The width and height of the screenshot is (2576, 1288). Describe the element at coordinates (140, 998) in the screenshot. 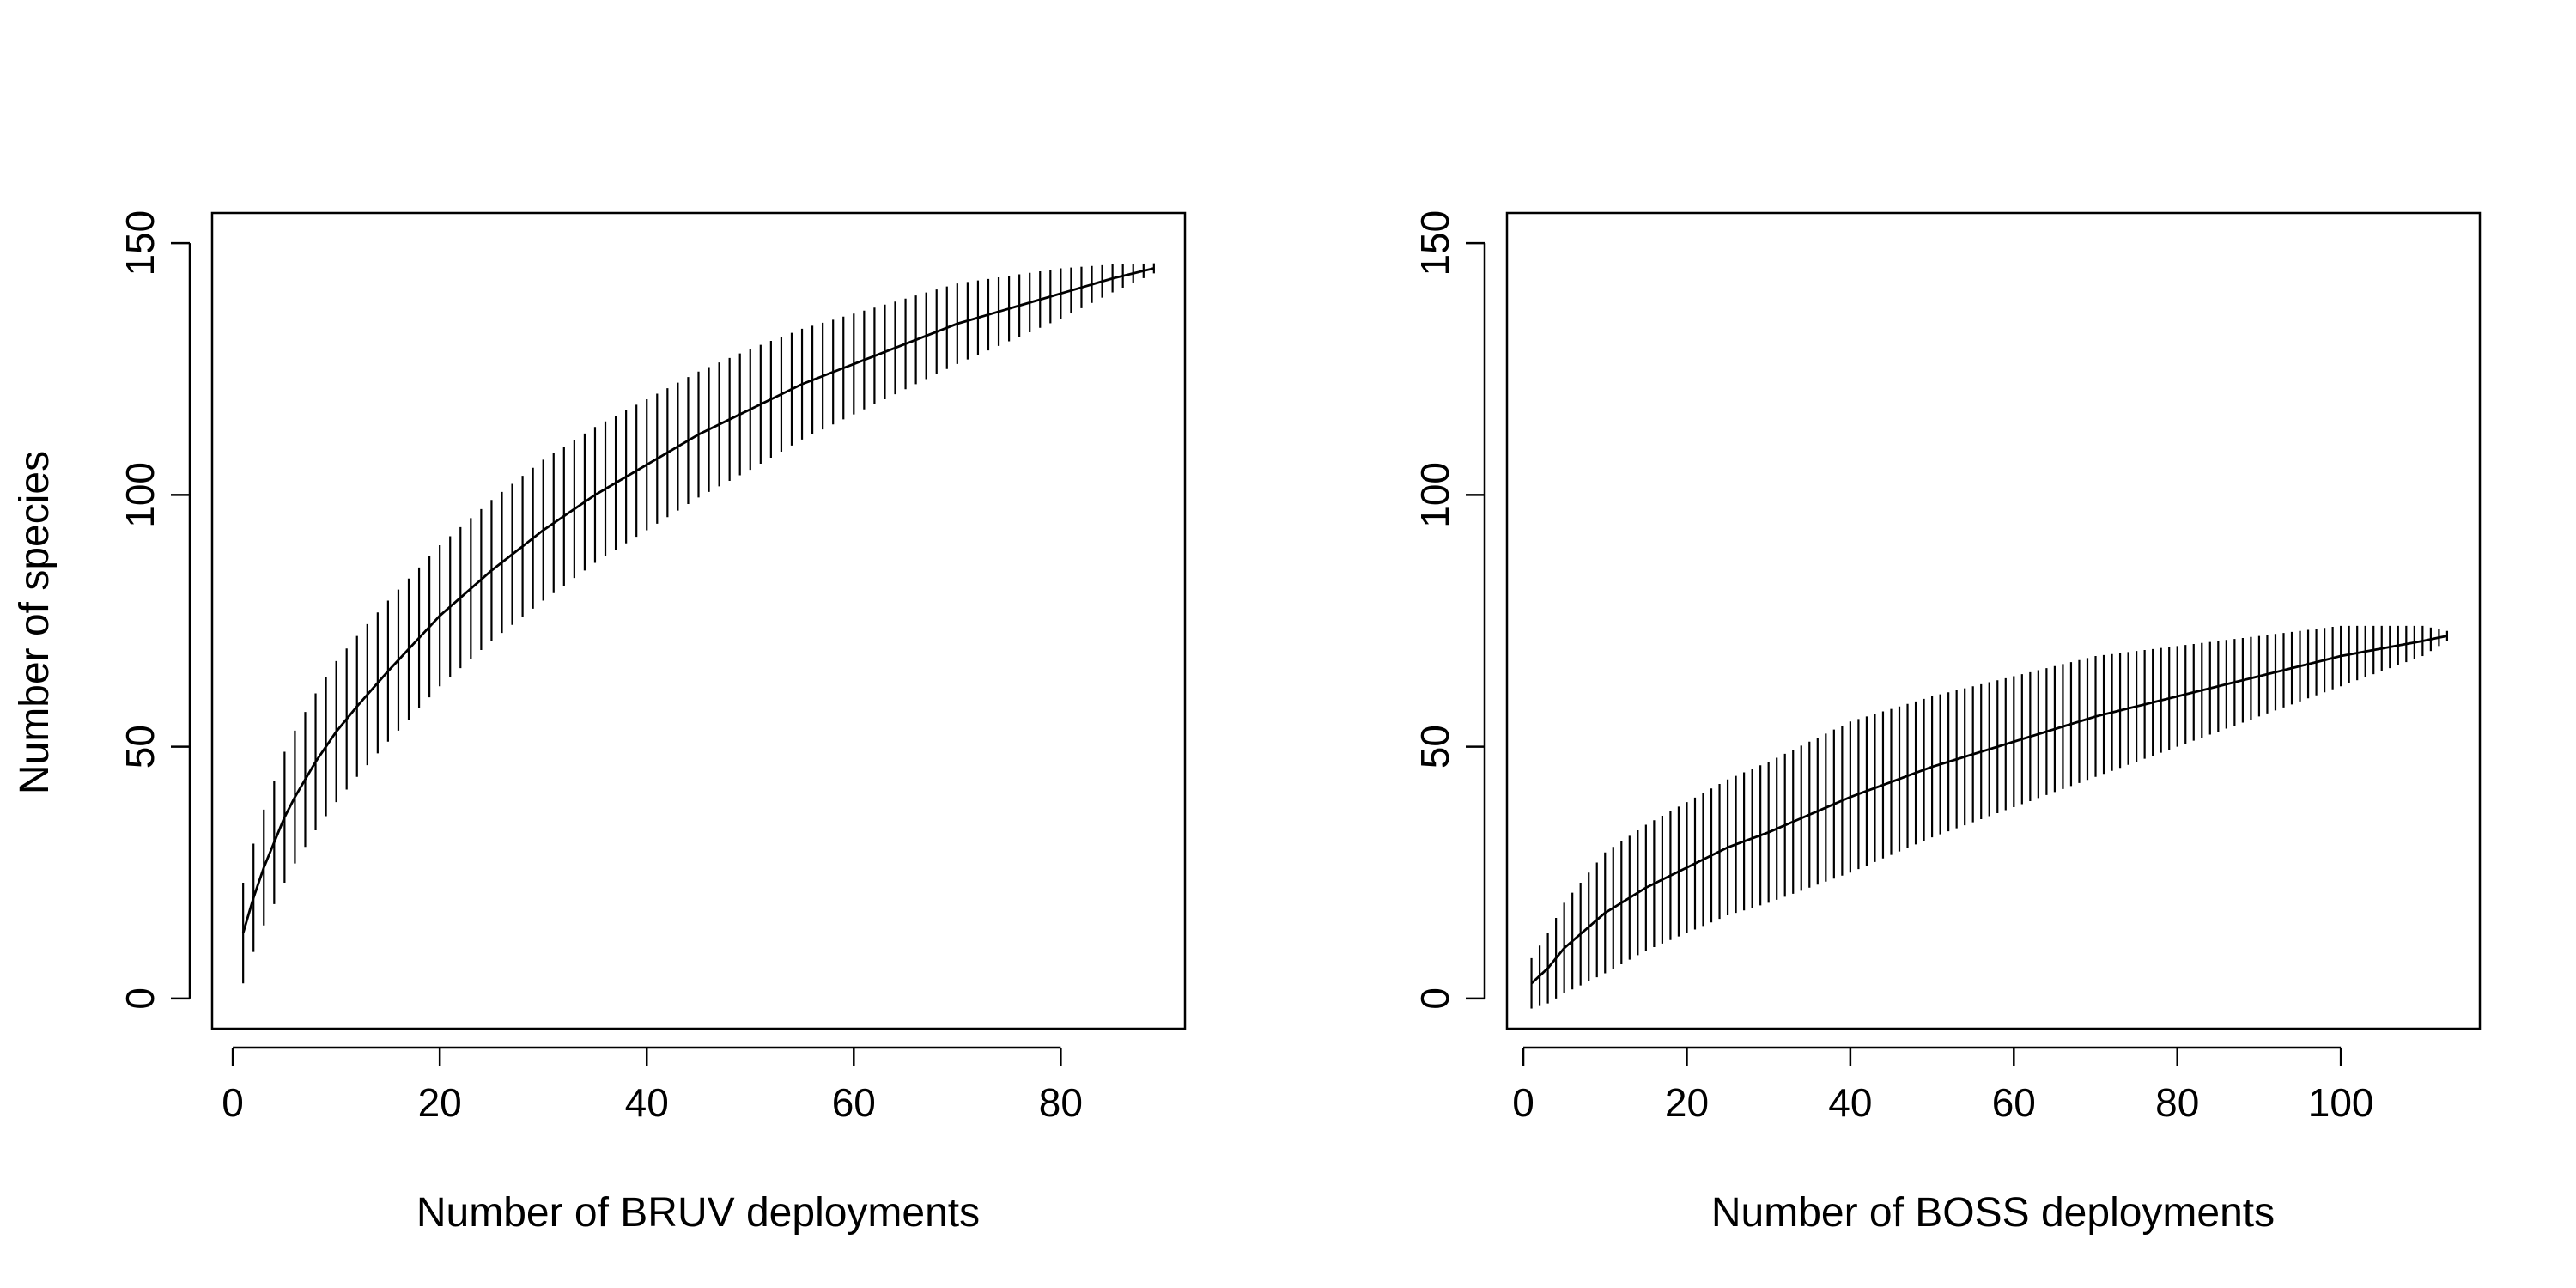

I see `bruv-y-tick-label: 0` at that location.